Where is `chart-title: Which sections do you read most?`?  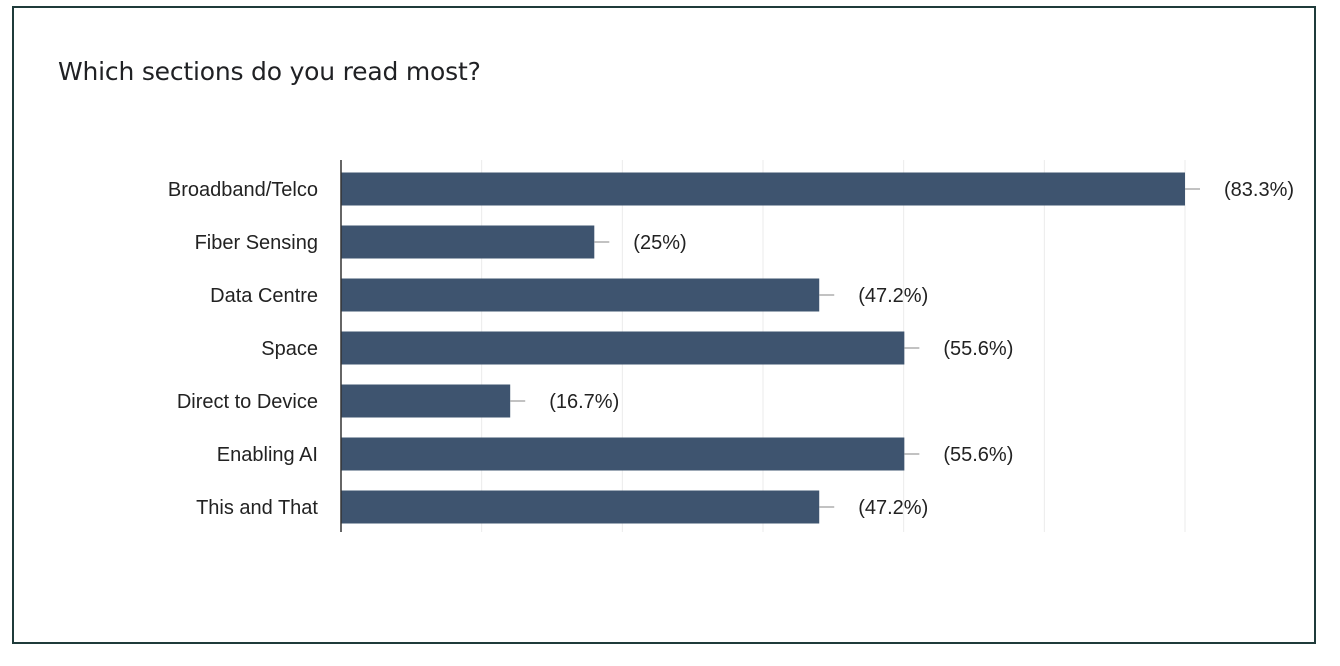
chart-title: Which sections do you read most? is located at coordinates (269, 71).